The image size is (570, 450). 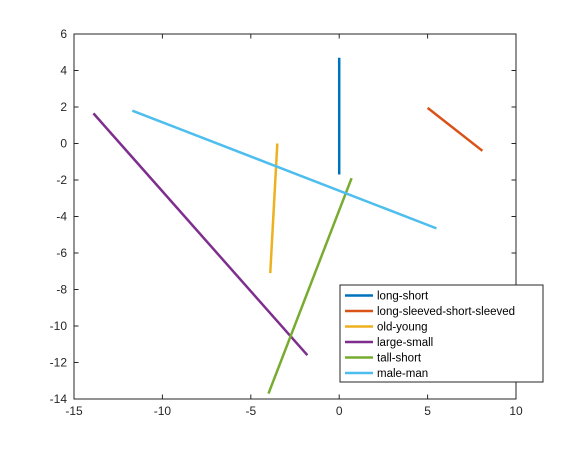 What do you see at coordinates (59, 399) in the screenshot?
I see `y-tick-label: -14` at bounding box center [59, 399].